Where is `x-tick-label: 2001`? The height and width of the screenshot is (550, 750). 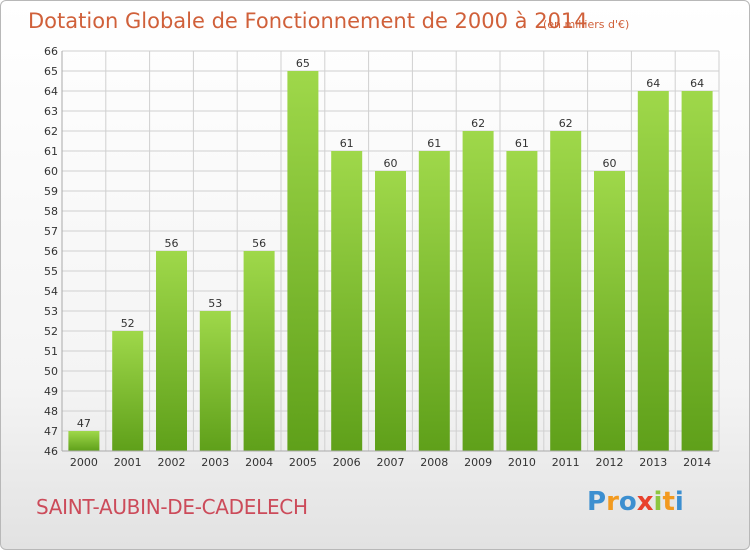 x-tick-label: 2001 is located at coordinates (128, 462).